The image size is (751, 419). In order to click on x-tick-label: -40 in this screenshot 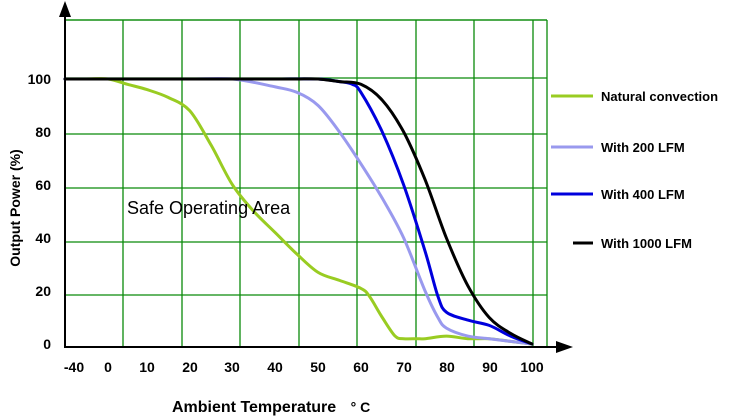, I will do `click(74, 367)`.